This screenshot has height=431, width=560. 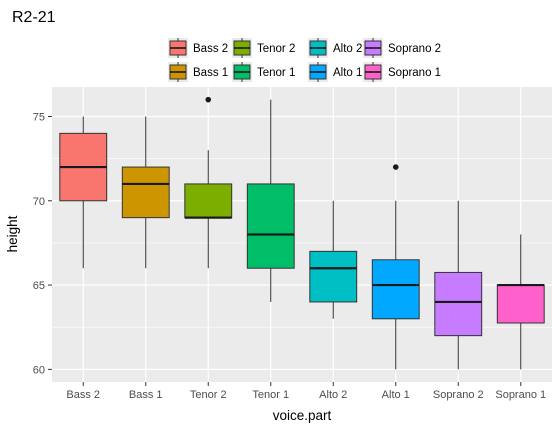 I want to click on legend-label: Soprano 1, so click(x=414, y=73).